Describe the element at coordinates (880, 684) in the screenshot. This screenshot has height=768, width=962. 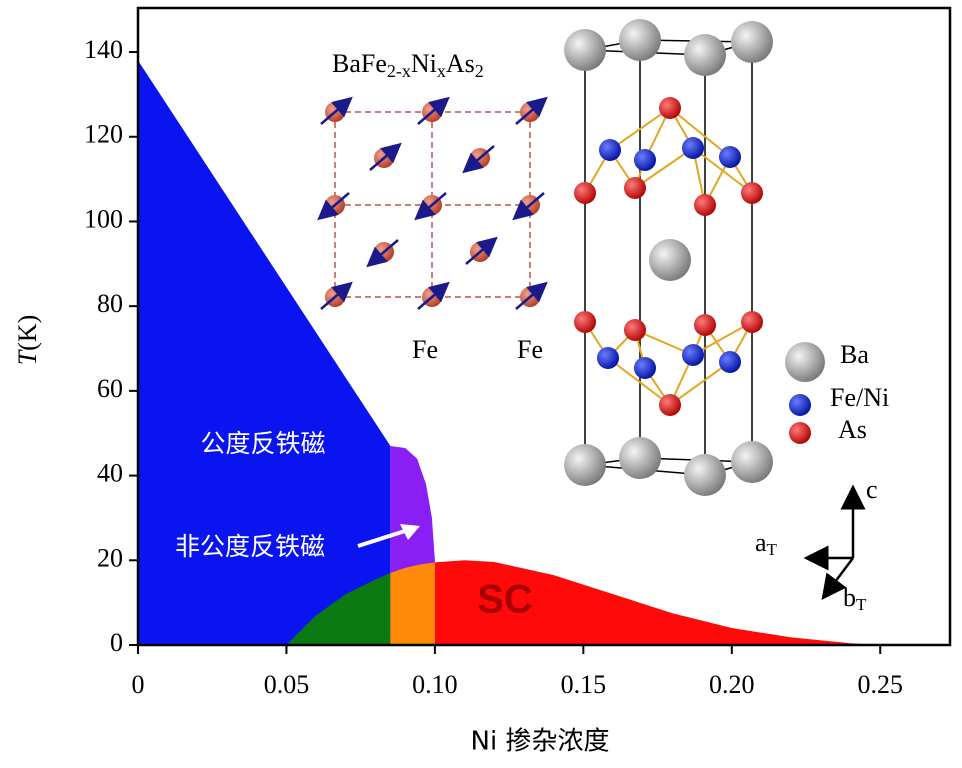
I see `x-tick-label: 0.25` at that location.